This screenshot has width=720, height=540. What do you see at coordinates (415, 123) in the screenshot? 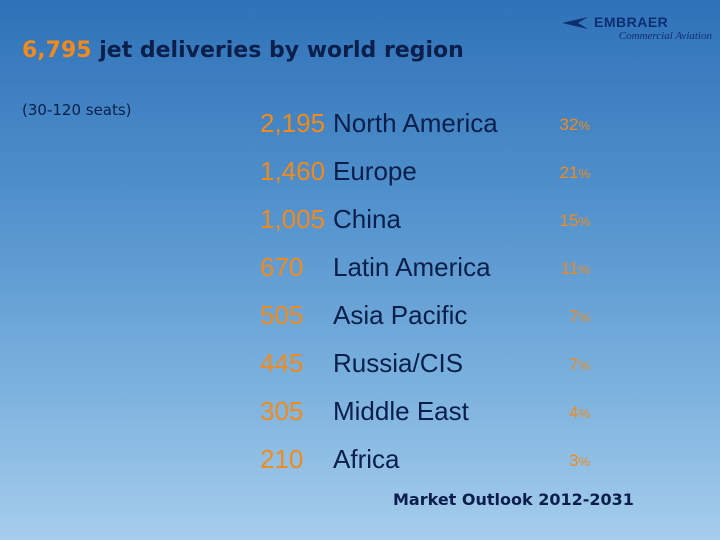
I see `region-name: North America` at bounding box center [415, 123].